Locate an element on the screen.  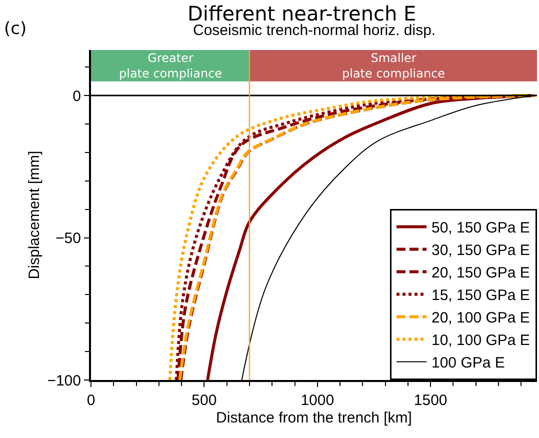
x-tick-label: 1500 is located at coordinates (431, 400).